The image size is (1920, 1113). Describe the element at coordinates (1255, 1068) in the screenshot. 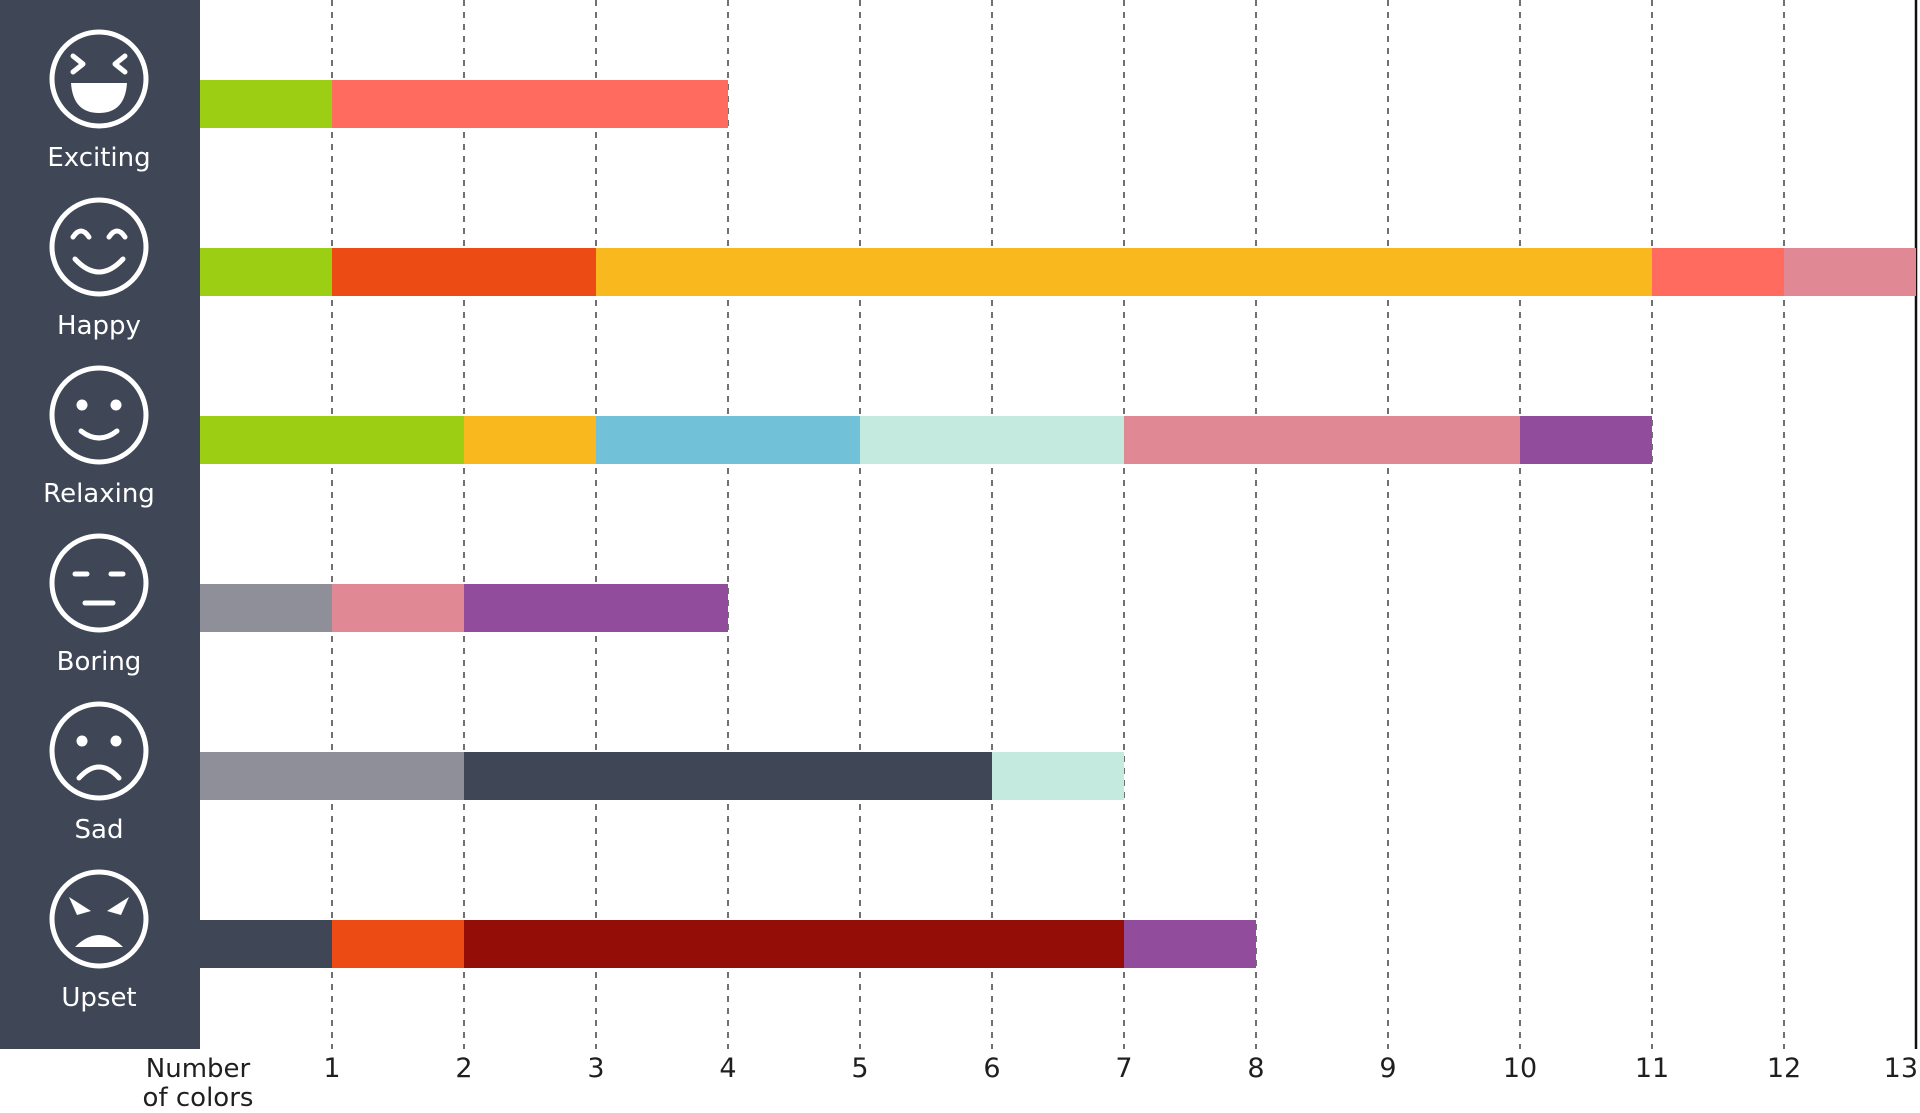

I see `x-tick-8: 8` at that location.